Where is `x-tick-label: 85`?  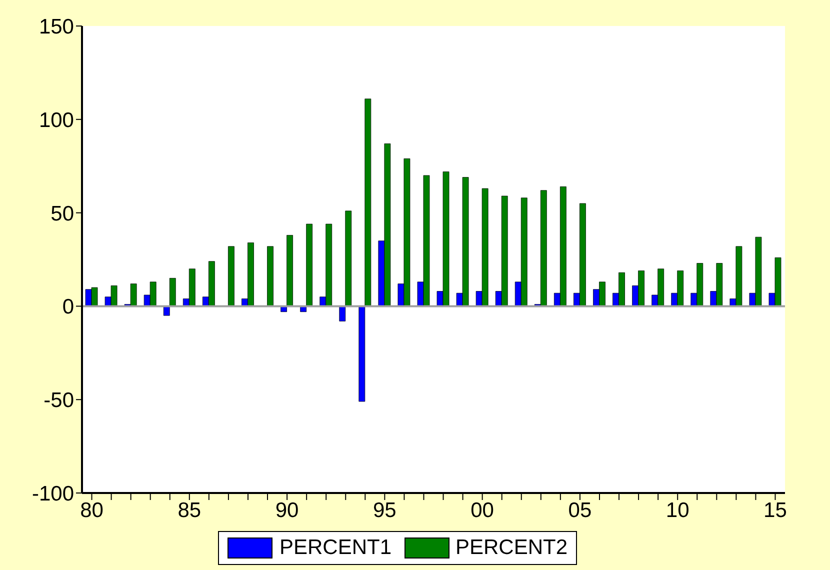
x-tick-label: 85 is located at coordinates (190, 510).